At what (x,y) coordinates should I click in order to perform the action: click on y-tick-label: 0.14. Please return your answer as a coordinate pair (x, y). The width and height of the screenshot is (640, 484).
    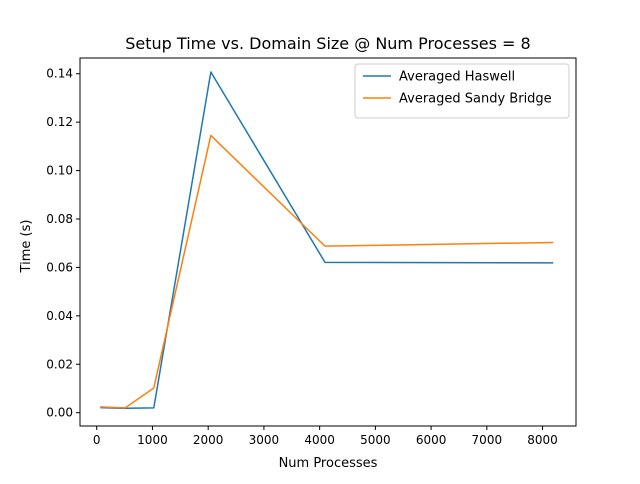
    Looking at the image, I should click on (59, 74).